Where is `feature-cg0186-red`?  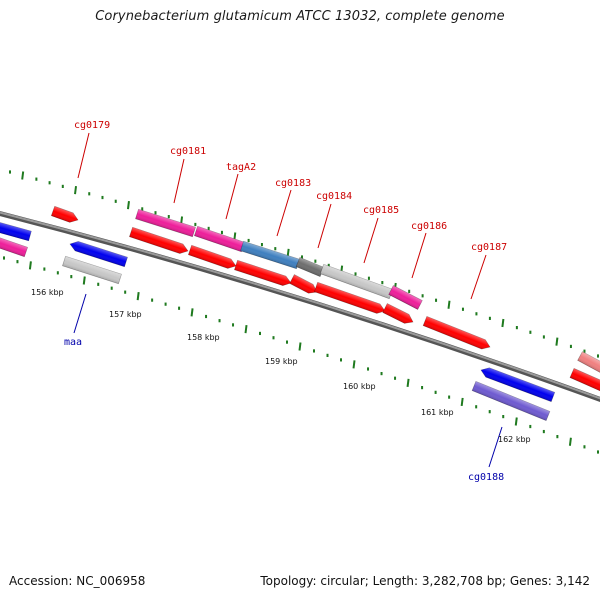
feature-cg0186-red is located at coordinates (398, 315).